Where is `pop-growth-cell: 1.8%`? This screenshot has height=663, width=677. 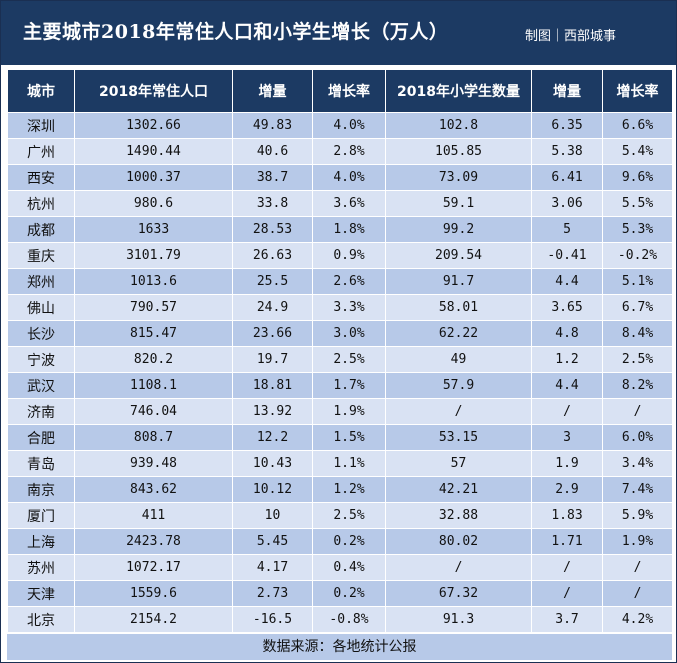
pop-growth-cell: 1.8% is located at coordinates (349, 229).